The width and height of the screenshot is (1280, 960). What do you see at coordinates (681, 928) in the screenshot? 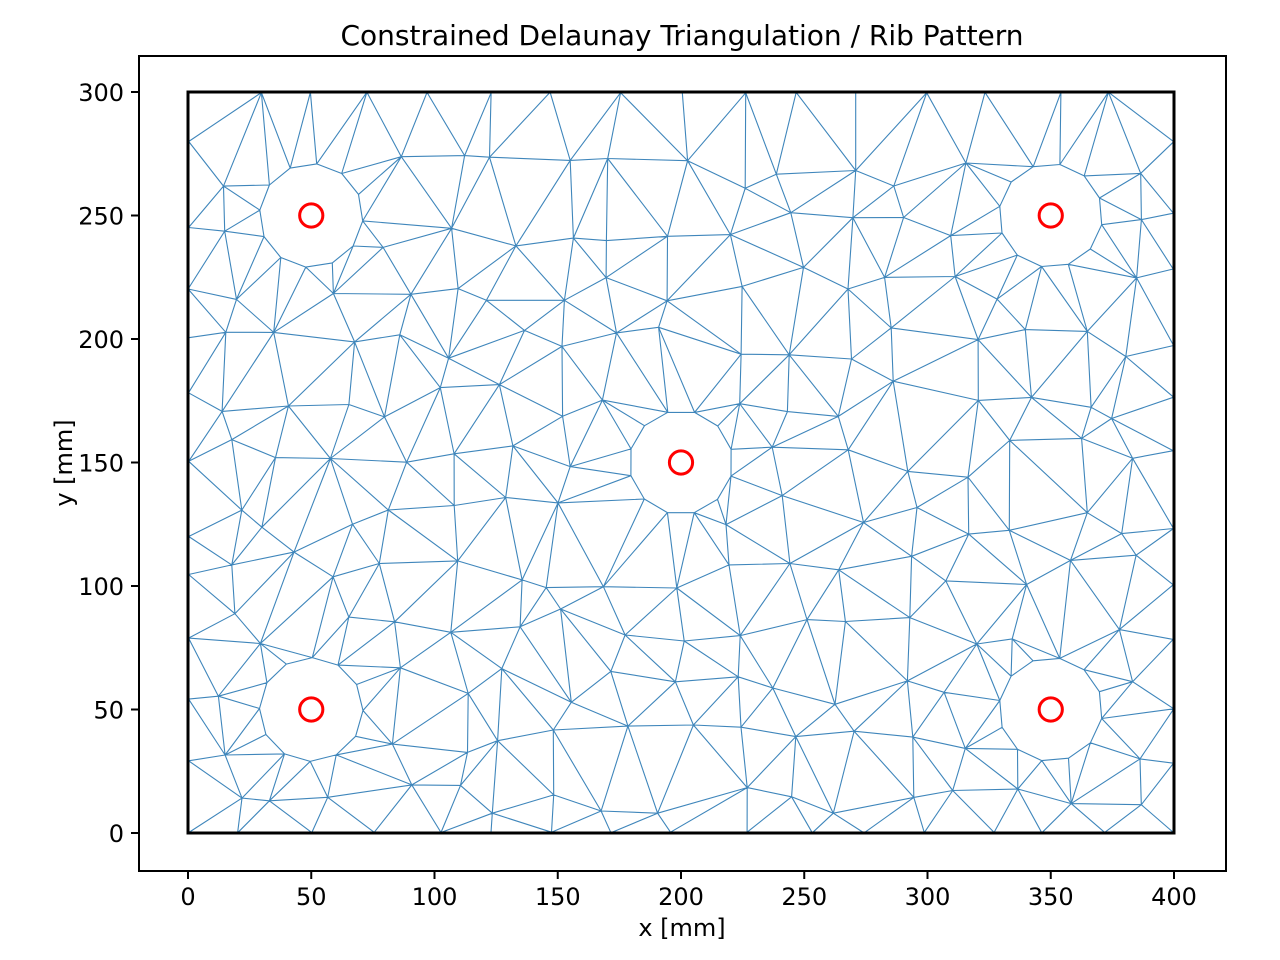
I see `x-axis-label: x [mm]` at bounding box center [681, 928].